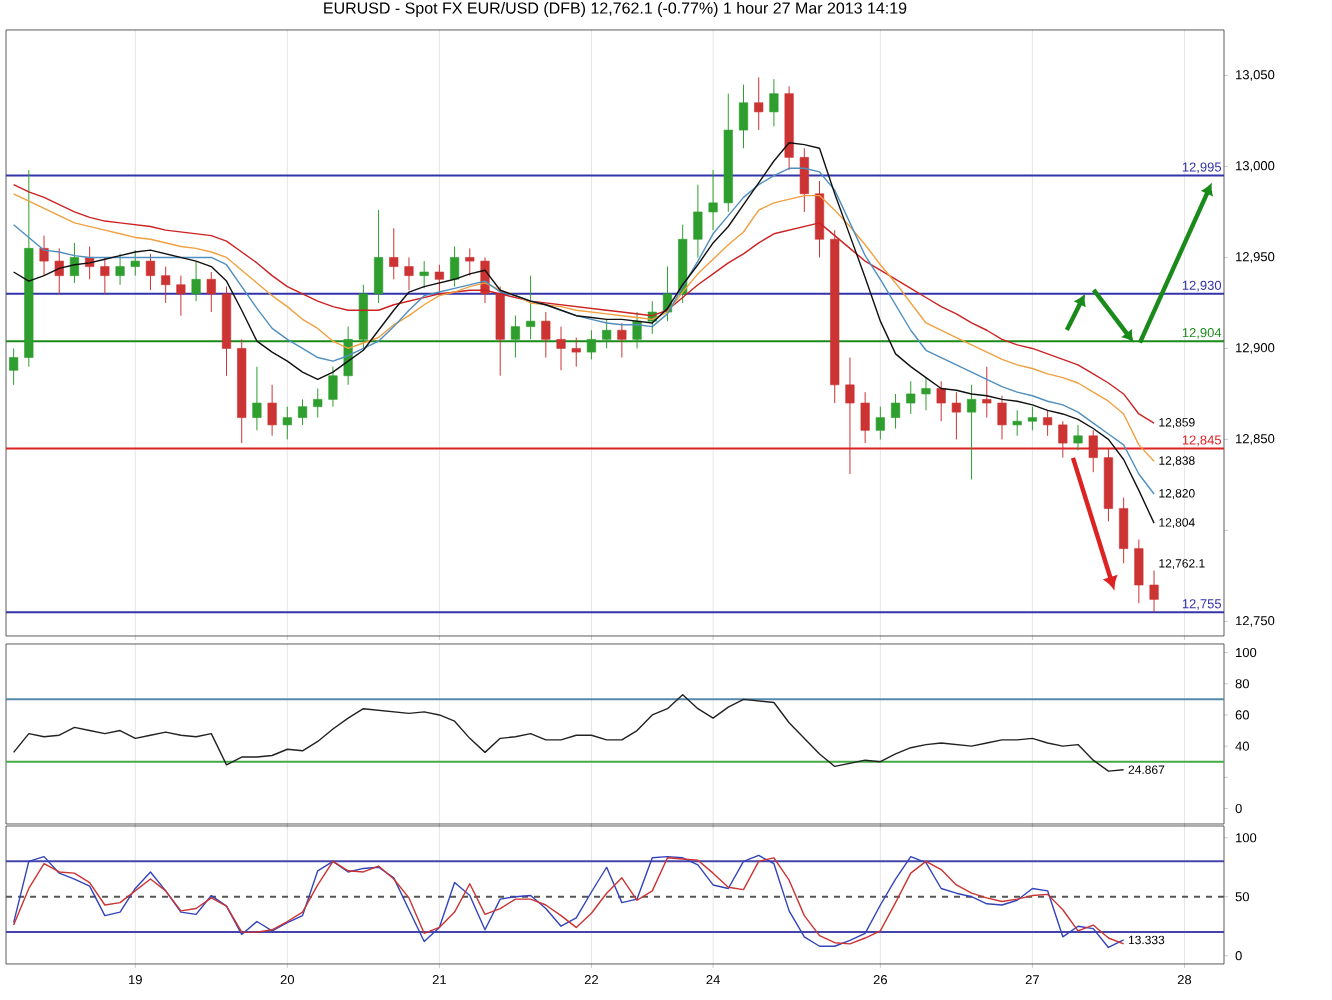 This screenshot has height=1000, width=1332. I want to click on chart-title: EURUSD - Spot FX EUR/USD (DFB) 12,762.1 (-0.77%) 1 hour 27 Mar 2013 14:19, so click(615, 9).